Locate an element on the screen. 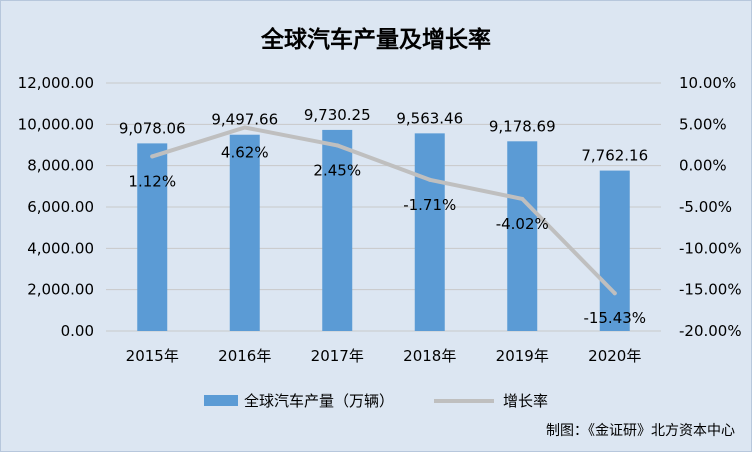  y-right-tick-label: -10.00% is located at coordinates (710, 248).